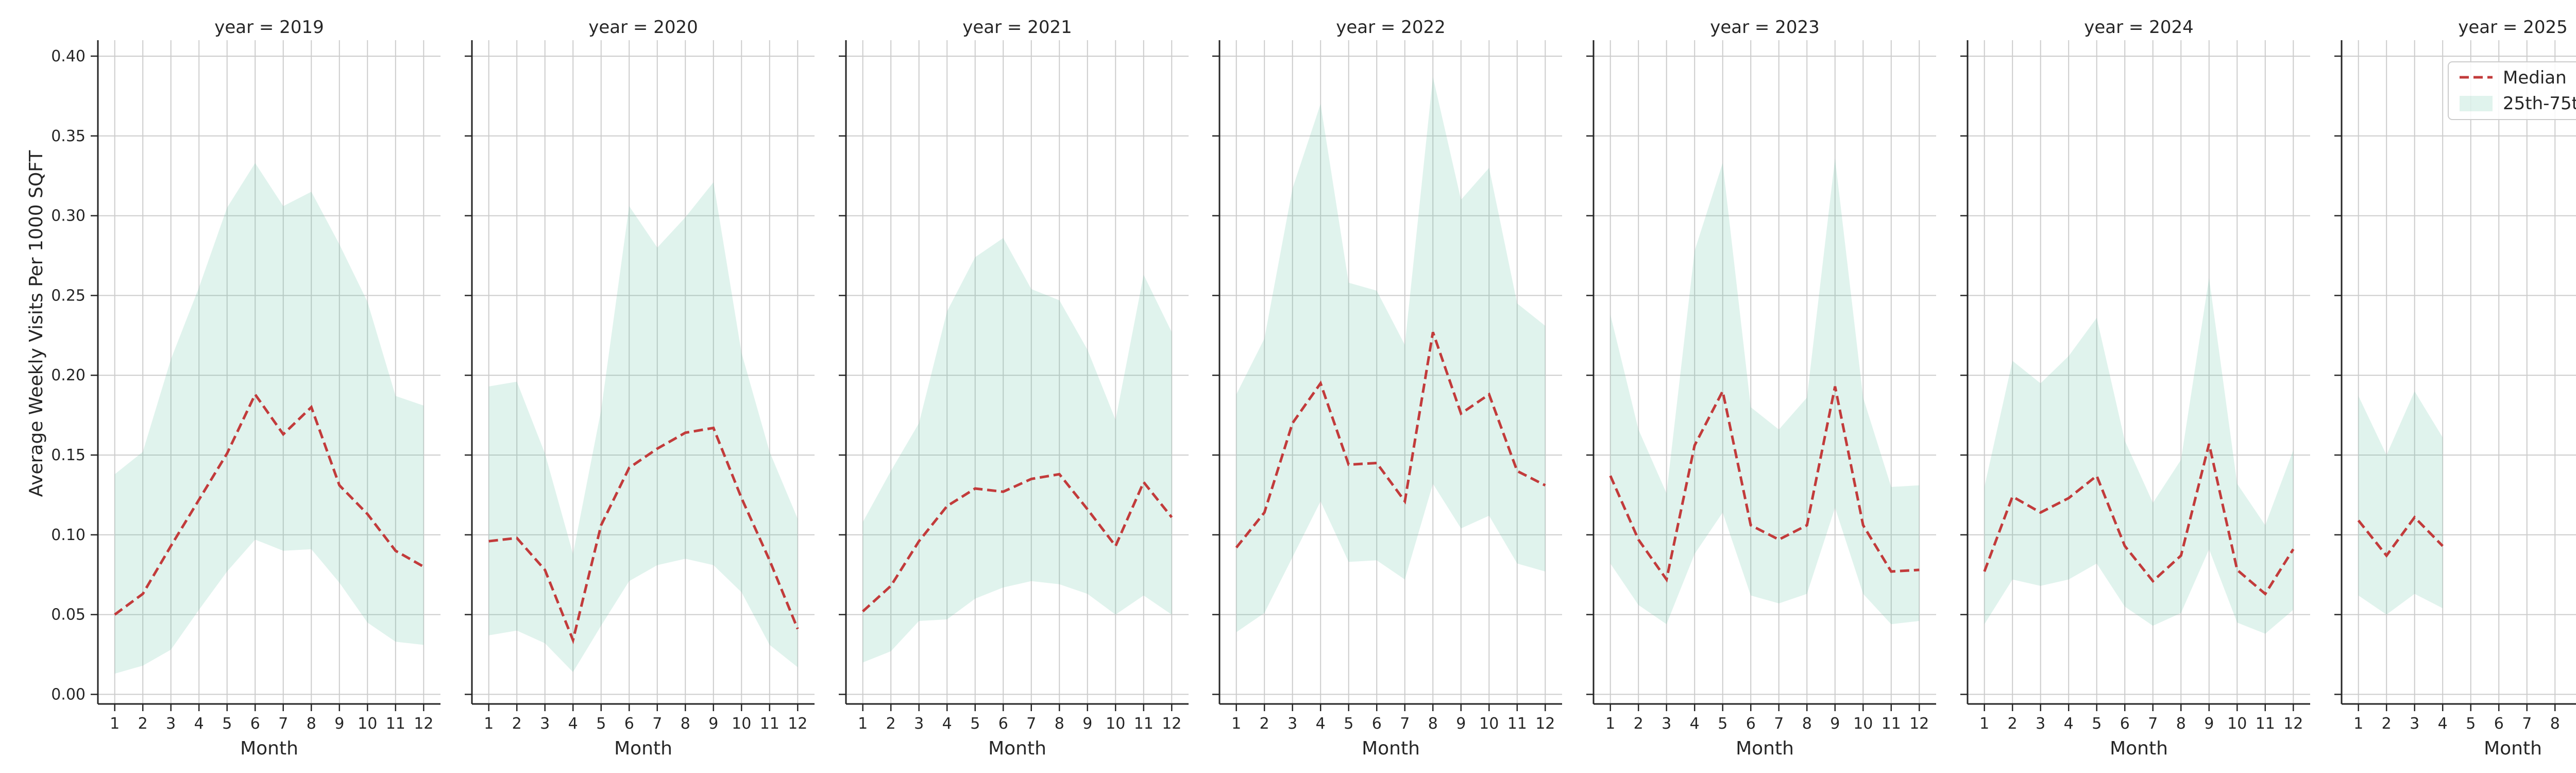 The width and height of the screenshot is (2576, 773). I want to click on legend-band-label: 25th-75th Percentile, so click(2539, 103).